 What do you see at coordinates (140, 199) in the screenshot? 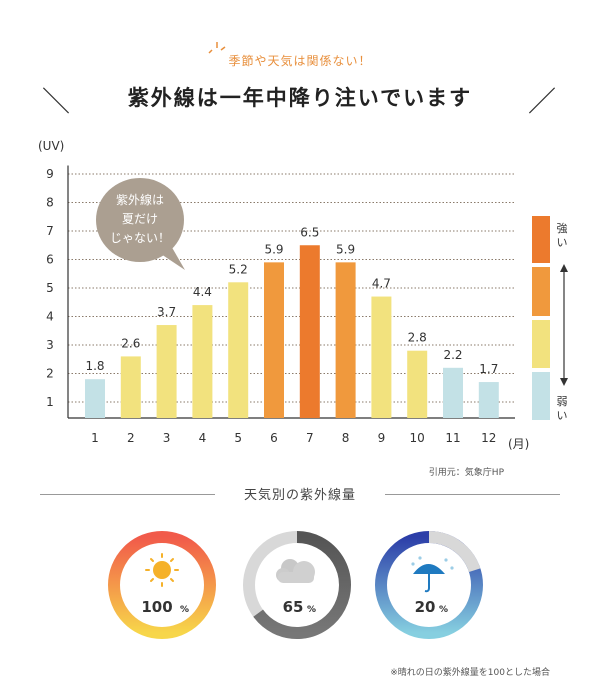
I see `bubble-line-1: 紫外線は` at bounding box center [140, 199].